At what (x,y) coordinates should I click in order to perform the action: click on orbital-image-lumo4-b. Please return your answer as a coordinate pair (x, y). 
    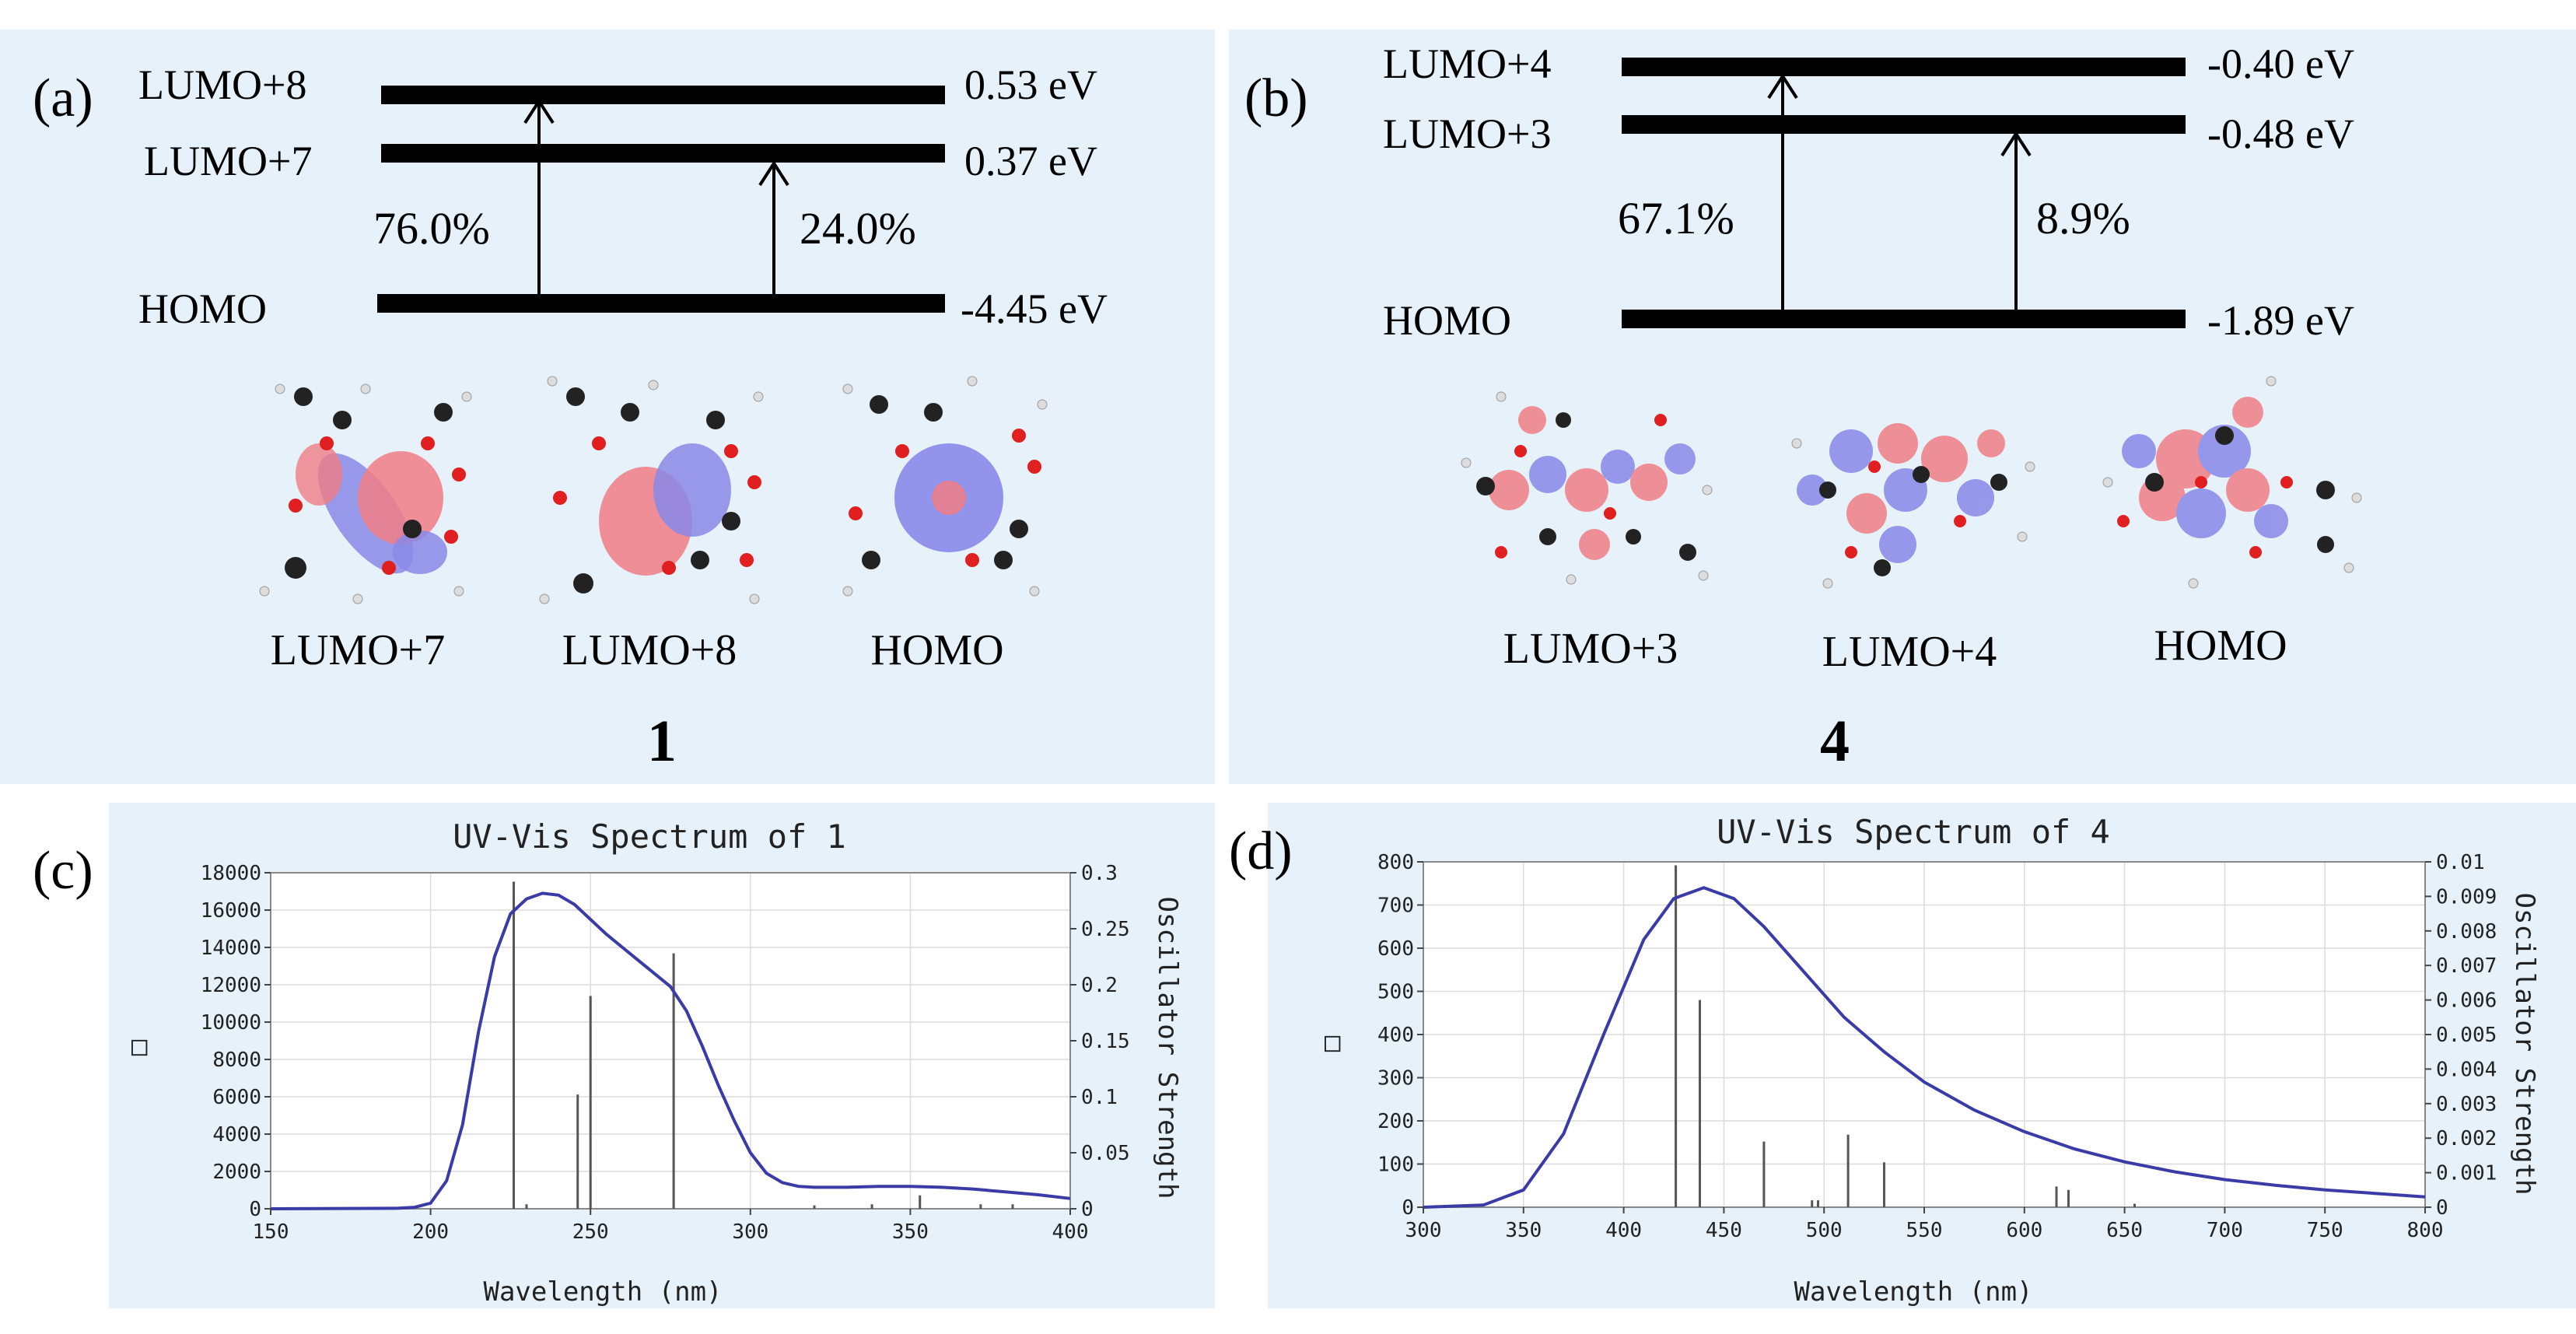
    Looking at the image, I should click on (1913, 506).